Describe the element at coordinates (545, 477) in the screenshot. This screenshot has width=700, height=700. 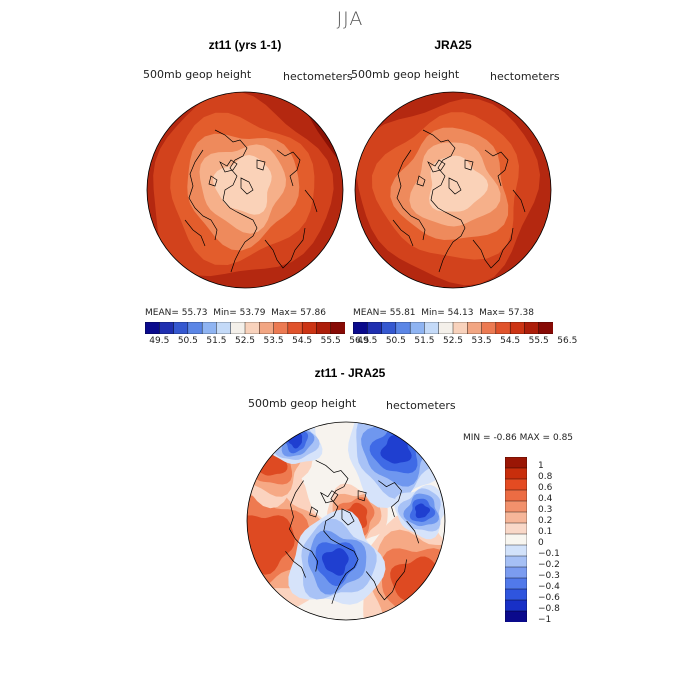
I see `colorbar-tick-label: 0.8` at that location.